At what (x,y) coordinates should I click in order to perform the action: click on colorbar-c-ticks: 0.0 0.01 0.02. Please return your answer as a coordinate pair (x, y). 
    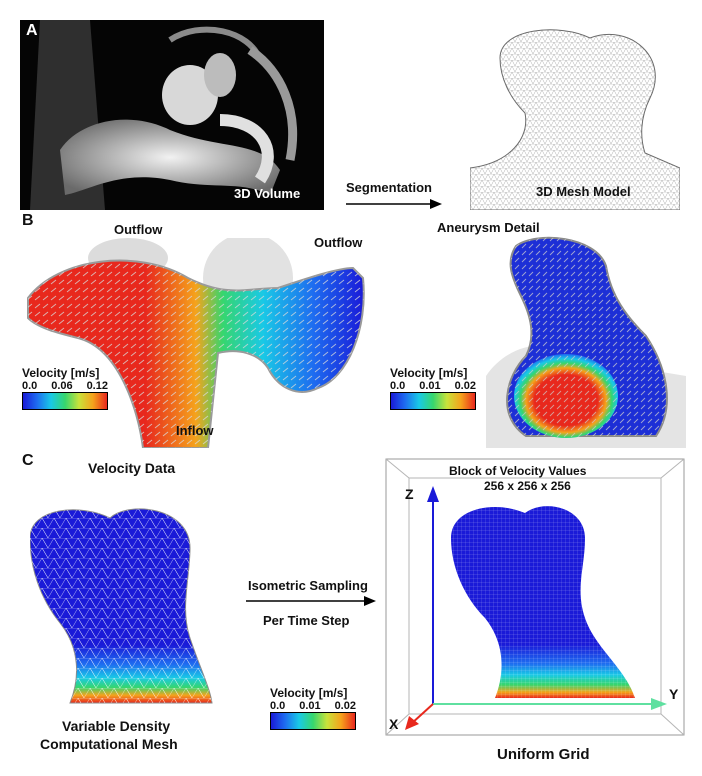
    Looking at the image, I should click on (313, 706).